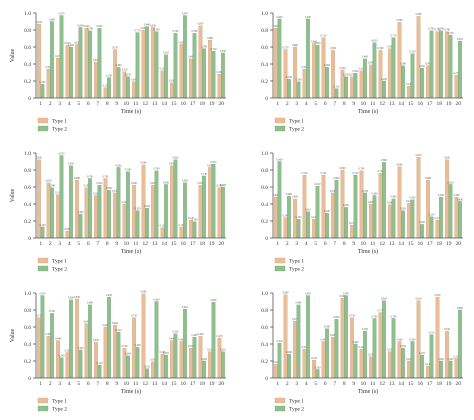  Describe the element at coordinates (127, 384) in the screenshot. I see `x-tick-label: 10` at that location.